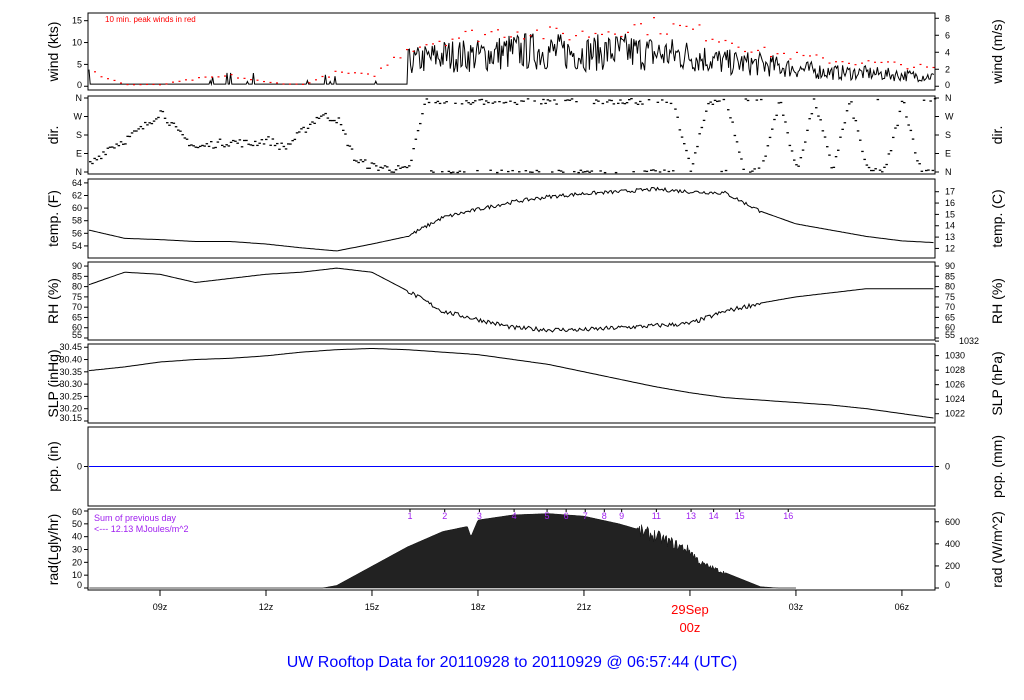 The height and width of the screenshot is (700, 1024). What do you see at coordinates (150, 19) in the screenshot?
I see `peak-wind-annotation: 10 min. peak winds in red` at bounding box center [150, 19].